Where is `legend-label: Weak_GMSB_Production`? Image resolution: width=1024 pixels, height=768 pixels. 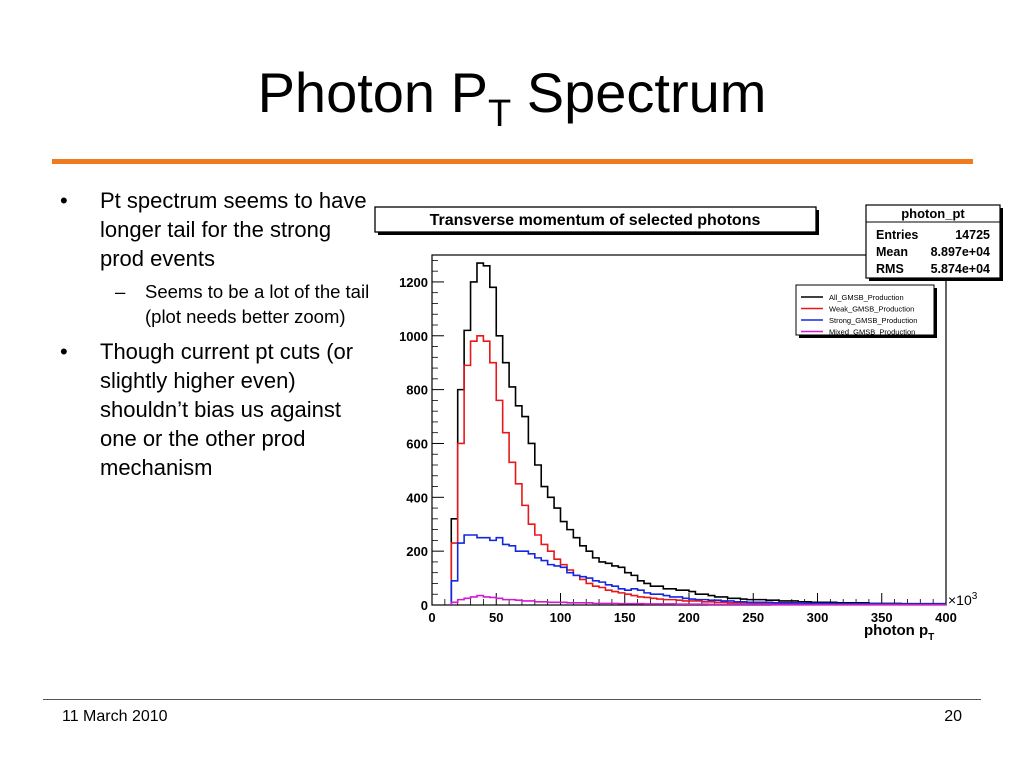 legend-label: Weak_GMSB_Production is located at coordinates (871, 309).